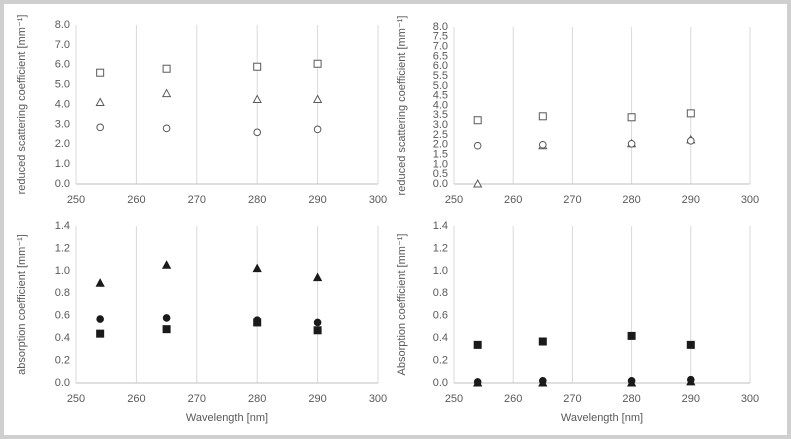  I want to click on y-tick-label: 6.5, so click(440, 56).